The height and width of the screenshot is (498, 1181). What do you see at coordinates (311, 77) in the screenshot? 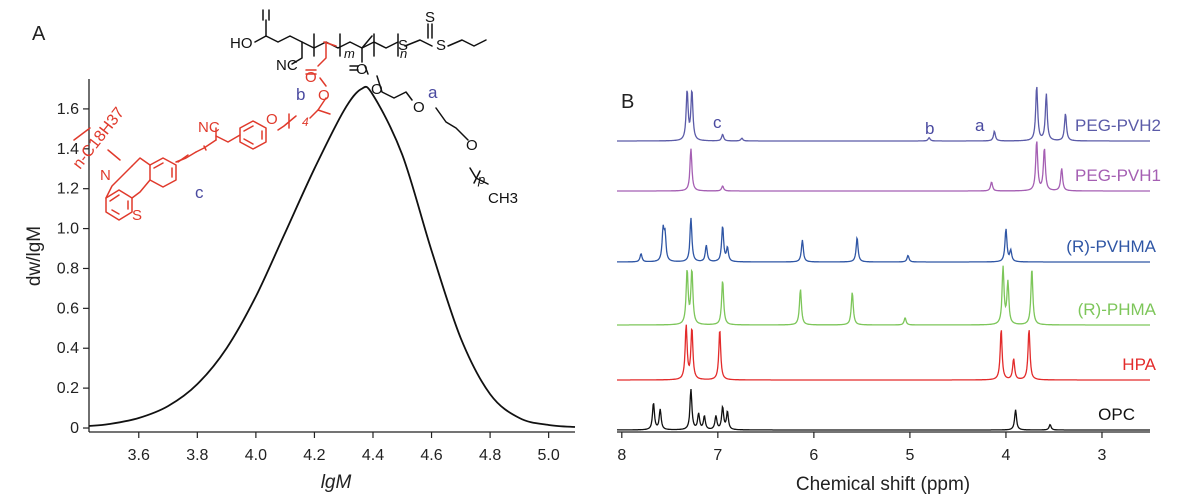
I see `struct-o-red1: O` at bounding box center [311, 77].